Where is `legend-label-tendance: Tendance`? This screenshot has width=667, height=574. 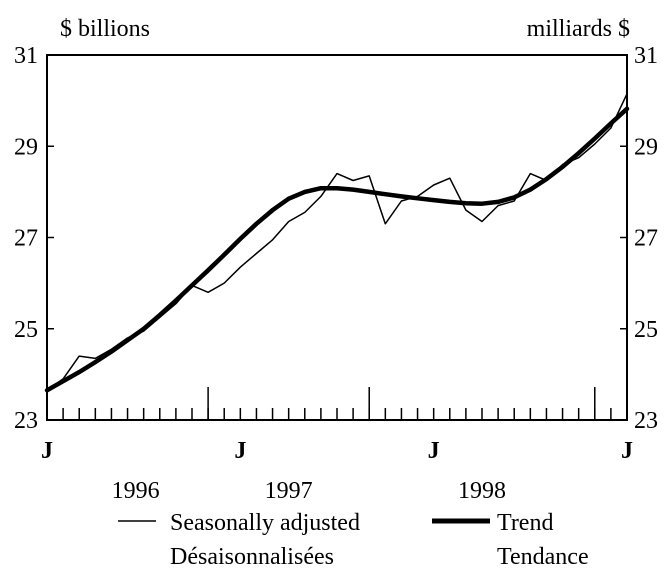 legend-label-tendance: Tendance is located at coordinates (543, 557).